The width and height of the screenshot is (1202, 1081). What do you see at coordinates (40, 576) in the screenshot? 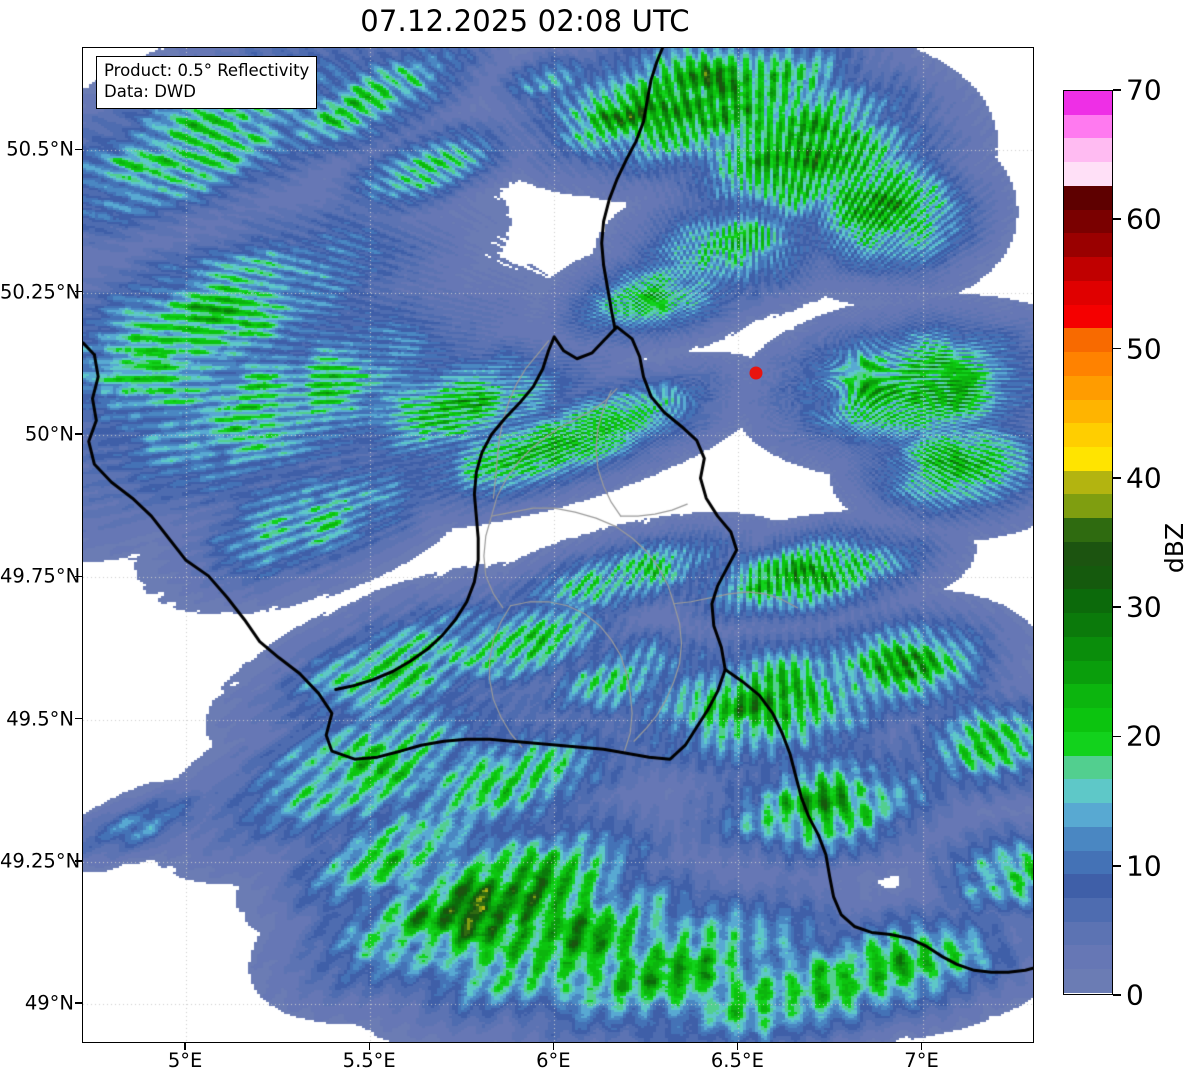
I see `y-tick-label: 49.75°N` at bounding box center [40, 576].